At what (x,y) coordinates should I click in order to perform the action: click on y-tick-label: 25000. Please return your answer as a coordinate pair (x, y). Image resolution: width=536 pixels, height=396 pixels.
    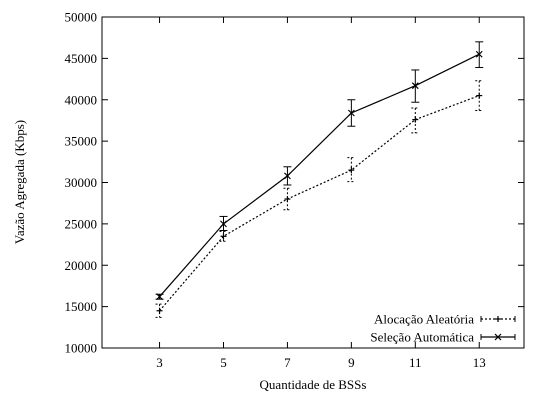
    Looking at the image, I should click on (81, 223).